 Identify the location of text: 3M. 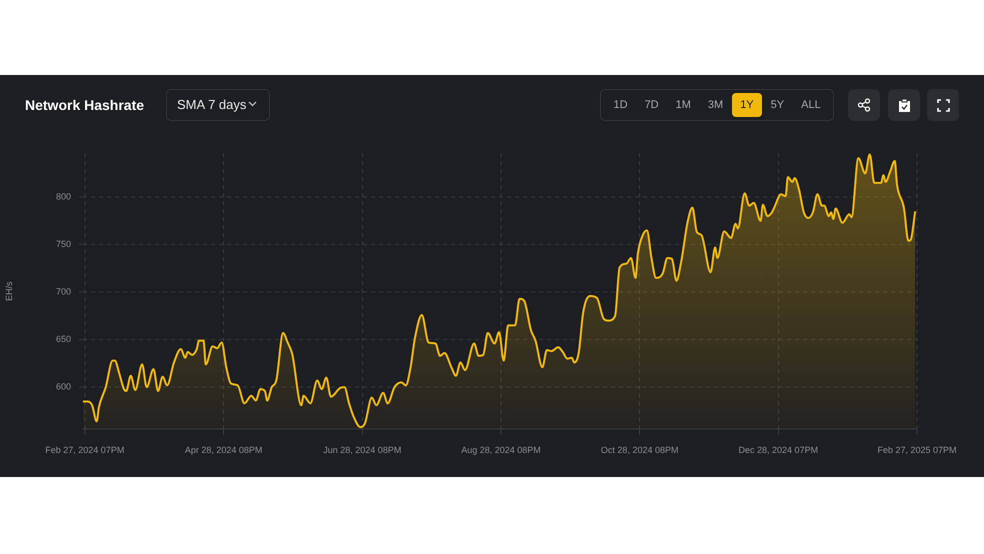
(715, 105).